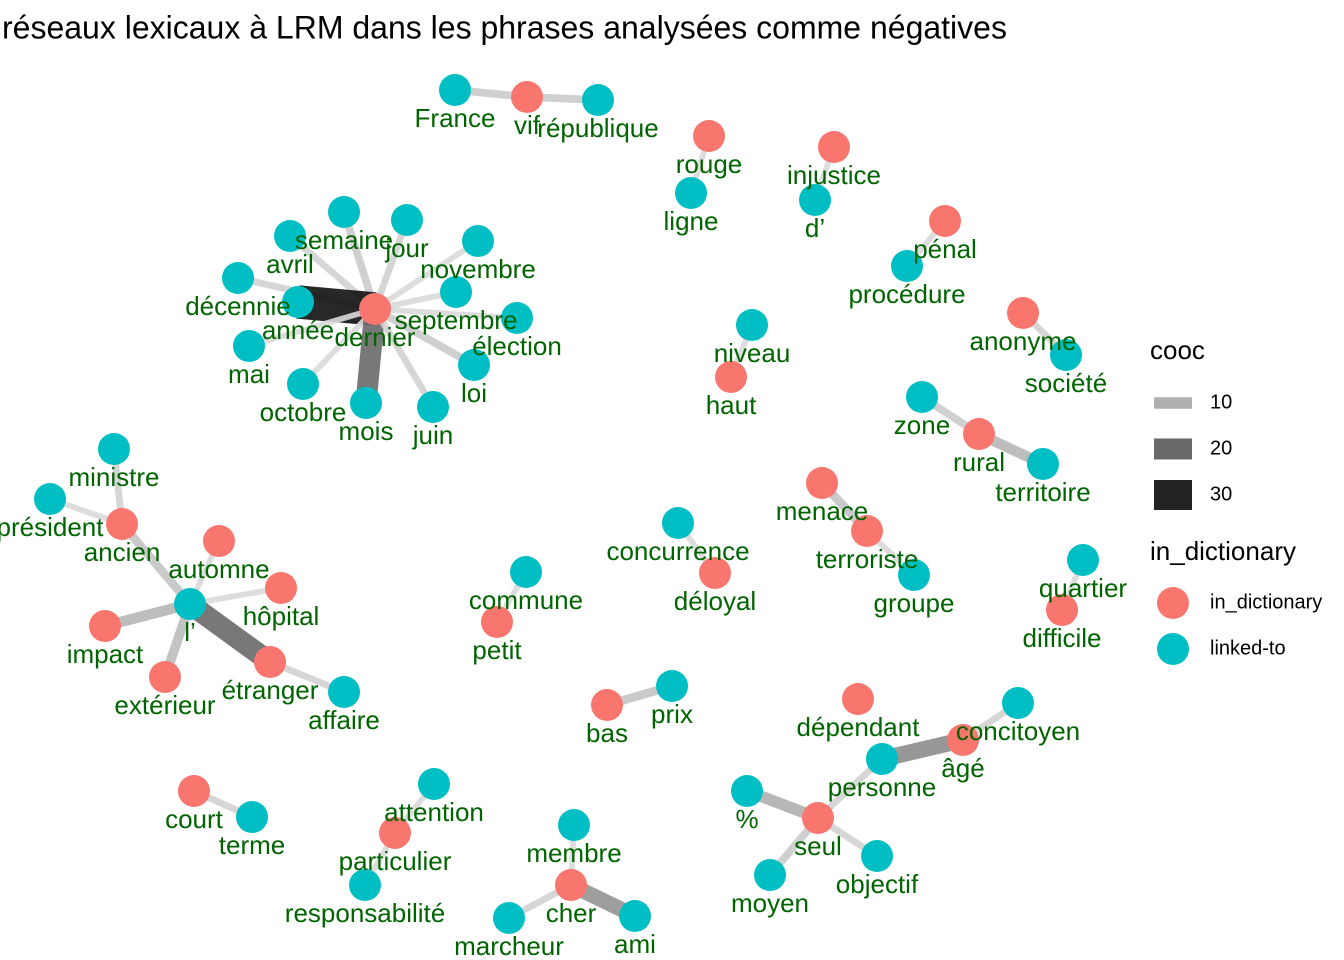 This screenshot has width=1344, height=960. What do you see at coordinates (52, 527) in the screenshot?
I see `node-label: président` at bounding box center [52, 527].